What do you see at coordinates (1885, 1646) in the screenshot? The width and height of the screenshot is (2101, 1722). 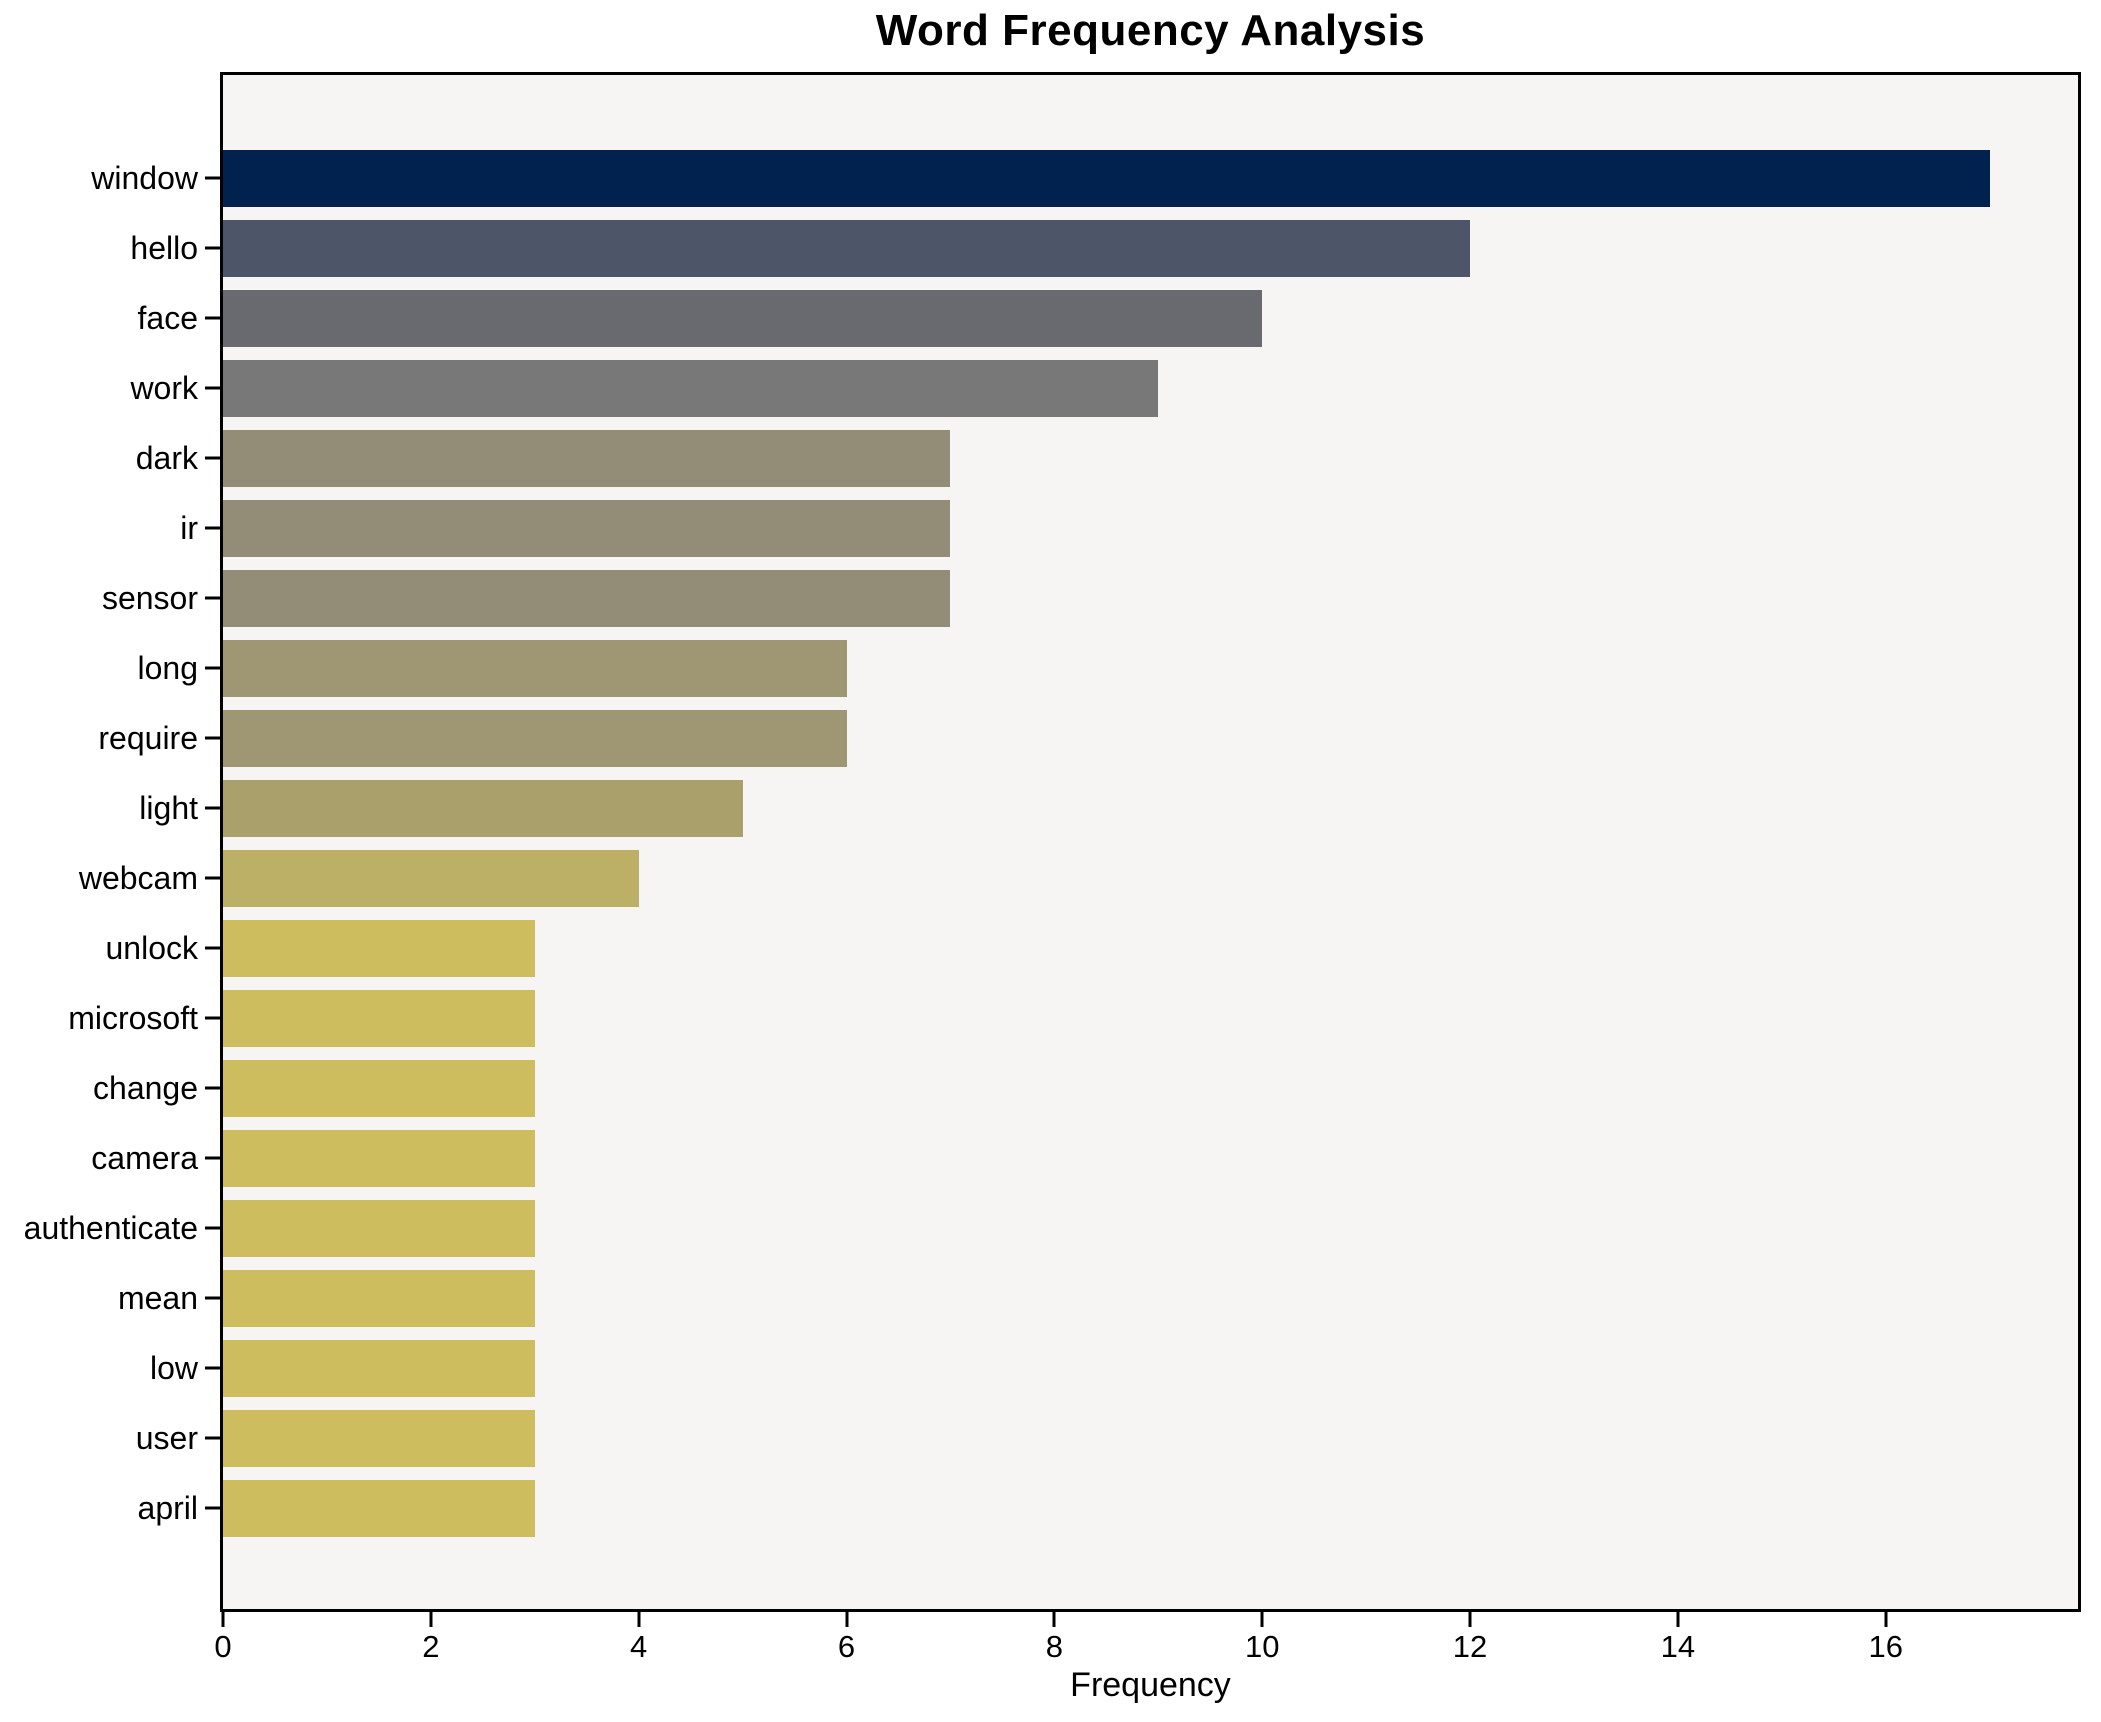 I see `x-tick-label-16: 16` at bounding box center [1885, 1646].